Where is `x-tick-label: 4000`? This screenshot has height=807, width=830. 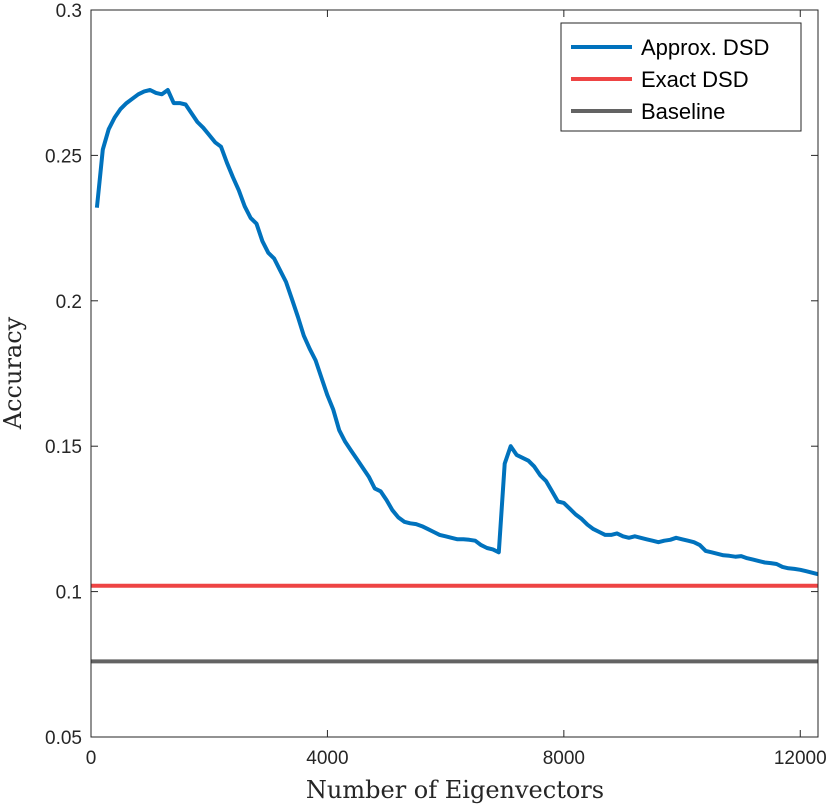 x-tick-label: 4000 is located at coordinates (327, 758).